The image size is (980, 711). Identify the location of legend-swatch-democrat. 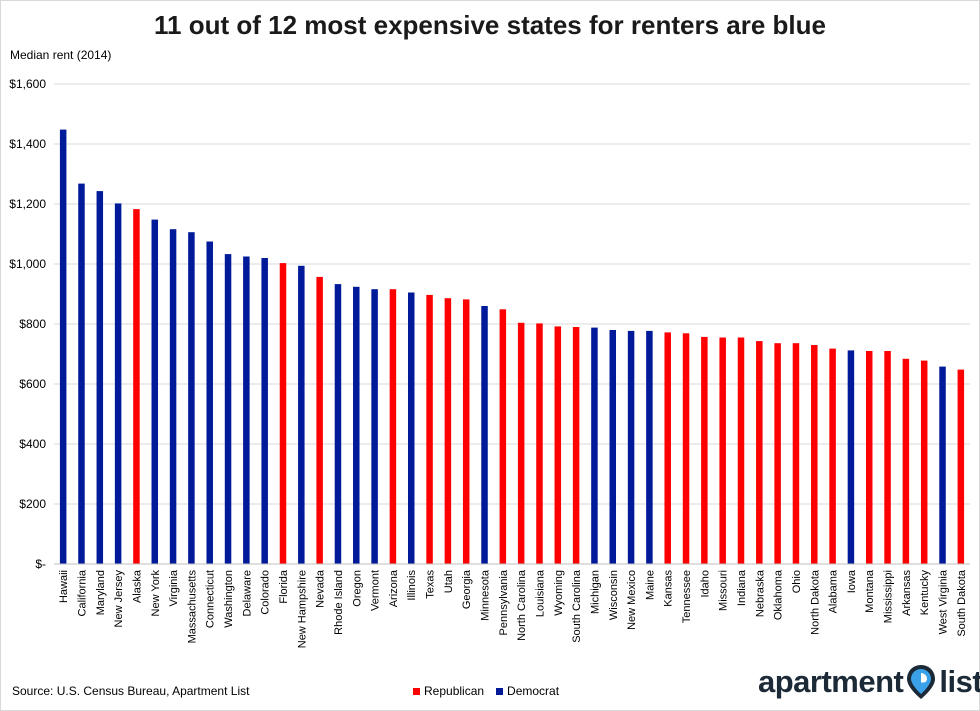
(500, 691).